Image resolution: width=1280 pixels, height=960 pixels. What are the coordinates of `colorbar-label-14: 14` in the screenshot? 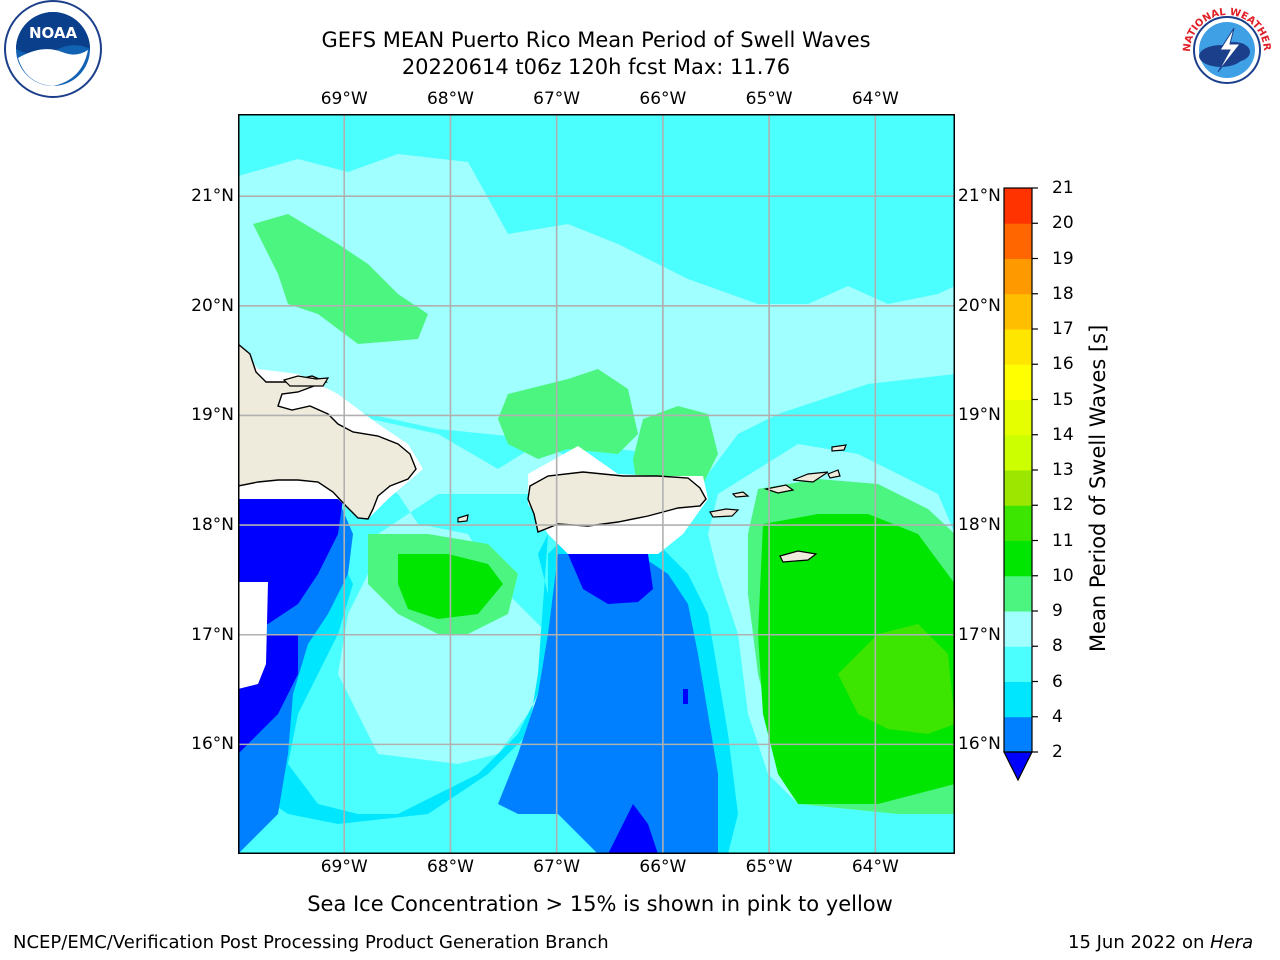 It's located at (1063, 434).